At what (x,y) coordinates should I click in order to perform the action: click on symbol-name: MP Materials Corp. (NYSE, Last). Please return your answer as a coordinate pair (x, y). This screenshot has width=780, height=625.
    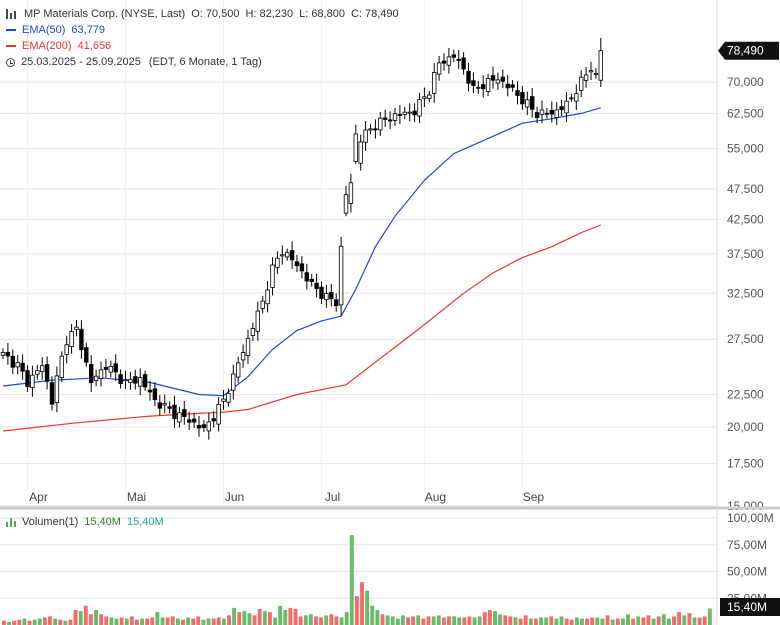
    Looking at the image, I should click on (105, 14).